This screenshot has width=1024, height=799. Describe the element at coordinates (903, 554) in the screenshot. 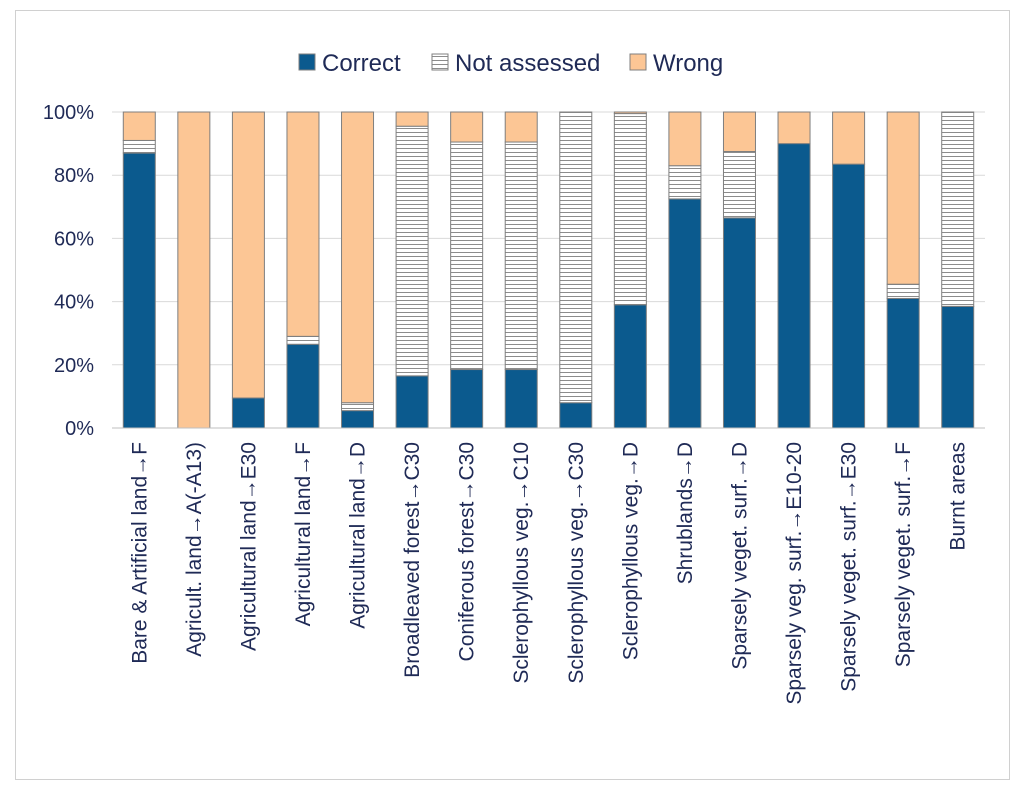

I see `x-category-label: Sparsely veget. surf.→F` at that location.